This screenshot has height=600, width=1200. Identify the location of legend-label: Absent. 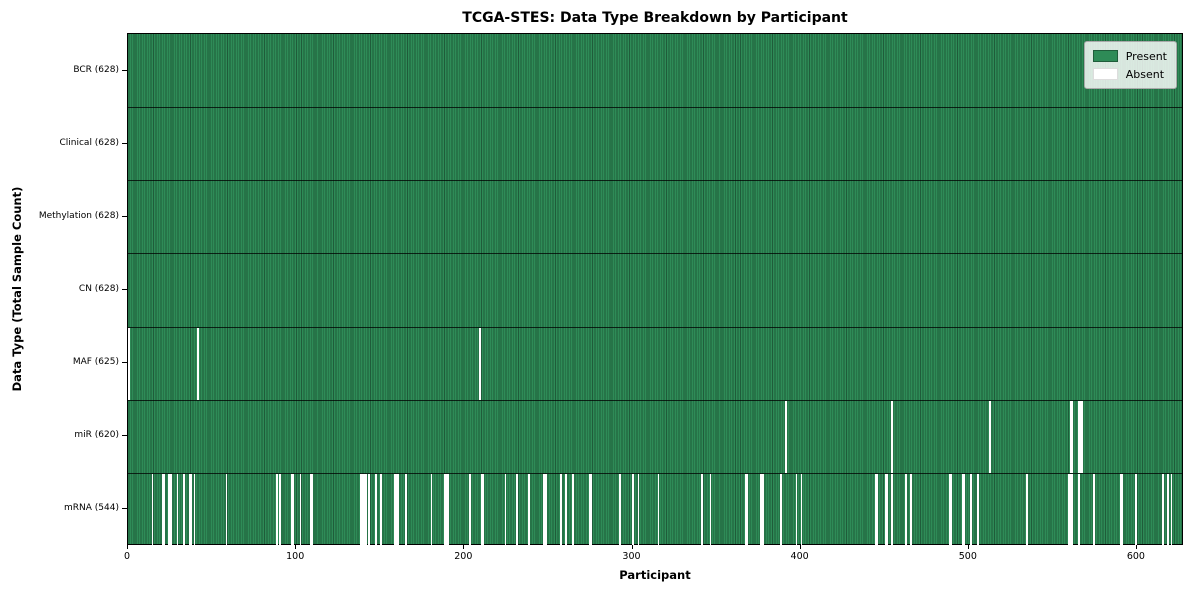
(1145, 74).